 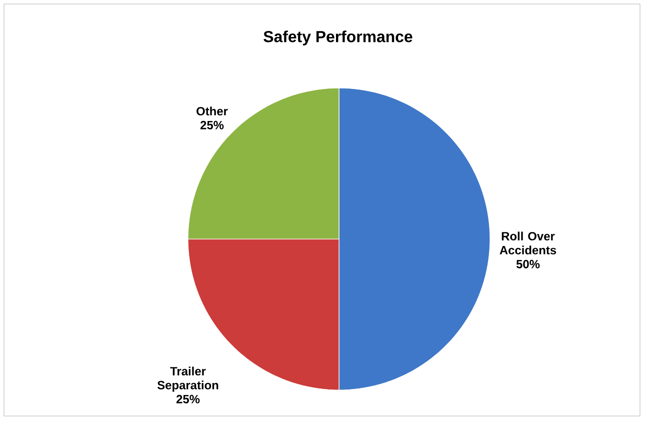 I want to click on slice-label: Roll Over Accidents, so click(x=528, y=243).